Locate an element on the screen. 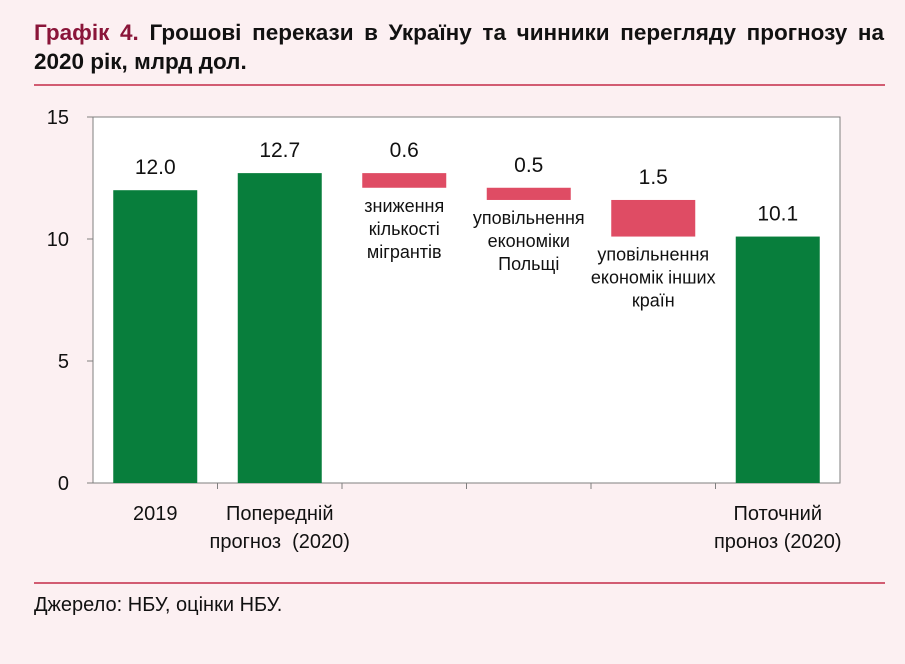  chart-title-prefix: Графік 4. is located at coordinates (86, 32).